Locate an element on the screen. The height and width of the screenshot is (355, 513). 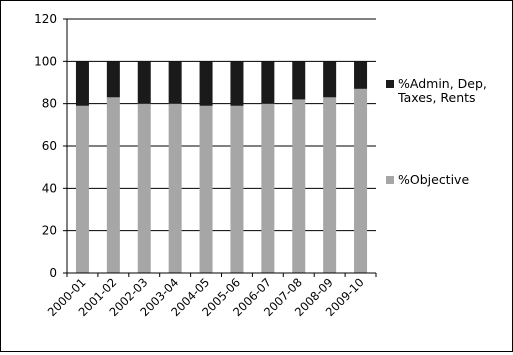
y-tick-label: 20 is located at coordinates (49, 231).